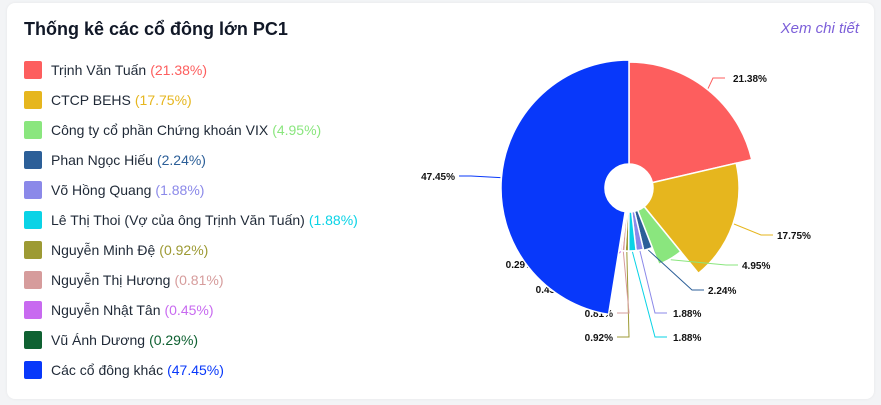  I want to click on legend-percent: (0.81%), so click(199, 280).